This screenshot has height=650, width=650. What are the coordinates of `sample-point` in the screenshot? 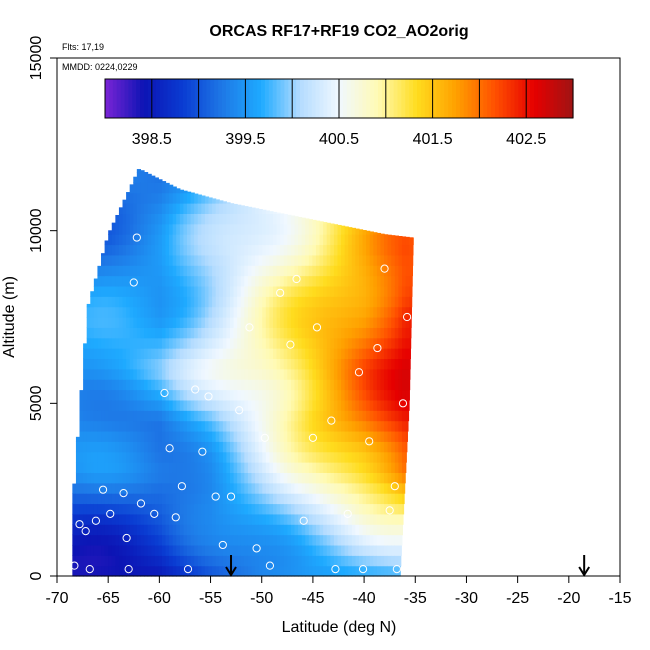 It's located at (377, 348).